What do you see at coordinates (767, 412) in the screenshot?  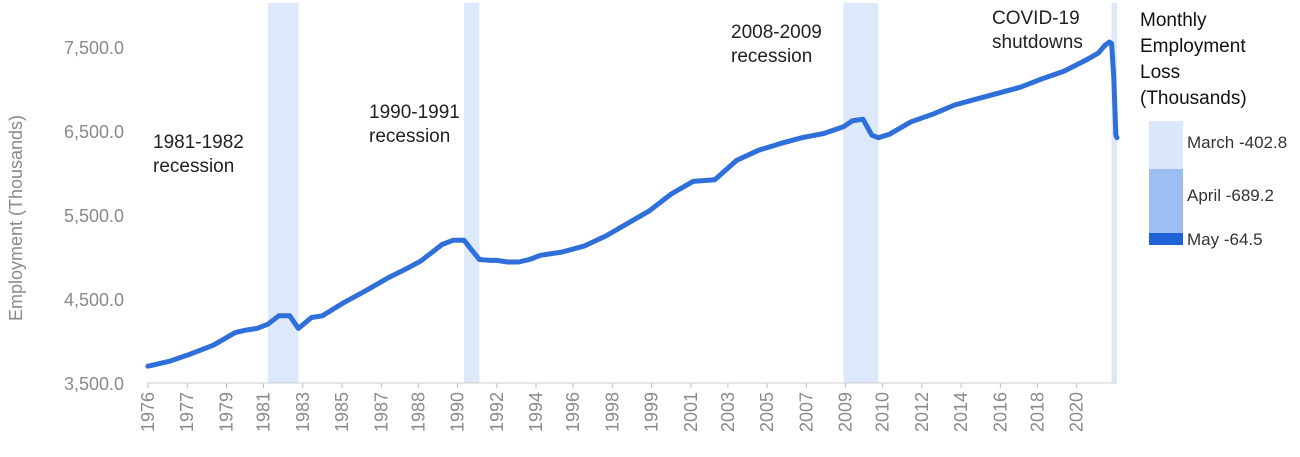 I see `x-tick-label: 2005` at bounding box center [767, 412].